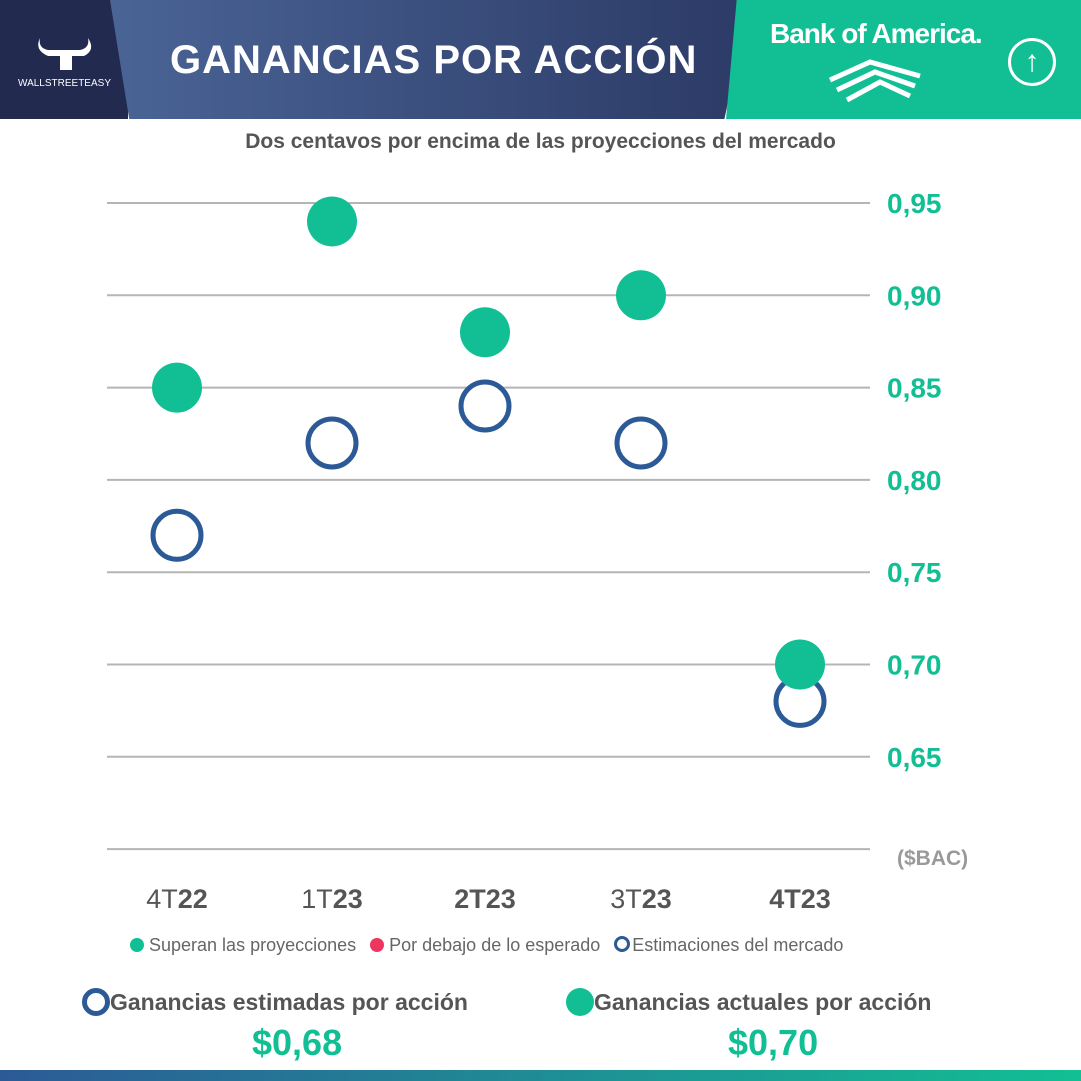 The height and width of the screenshot is (1081, 1081). Describe the element at coordinates (914, 480) in the screenshot. I see `y-tick-label: 0,80` at that location.